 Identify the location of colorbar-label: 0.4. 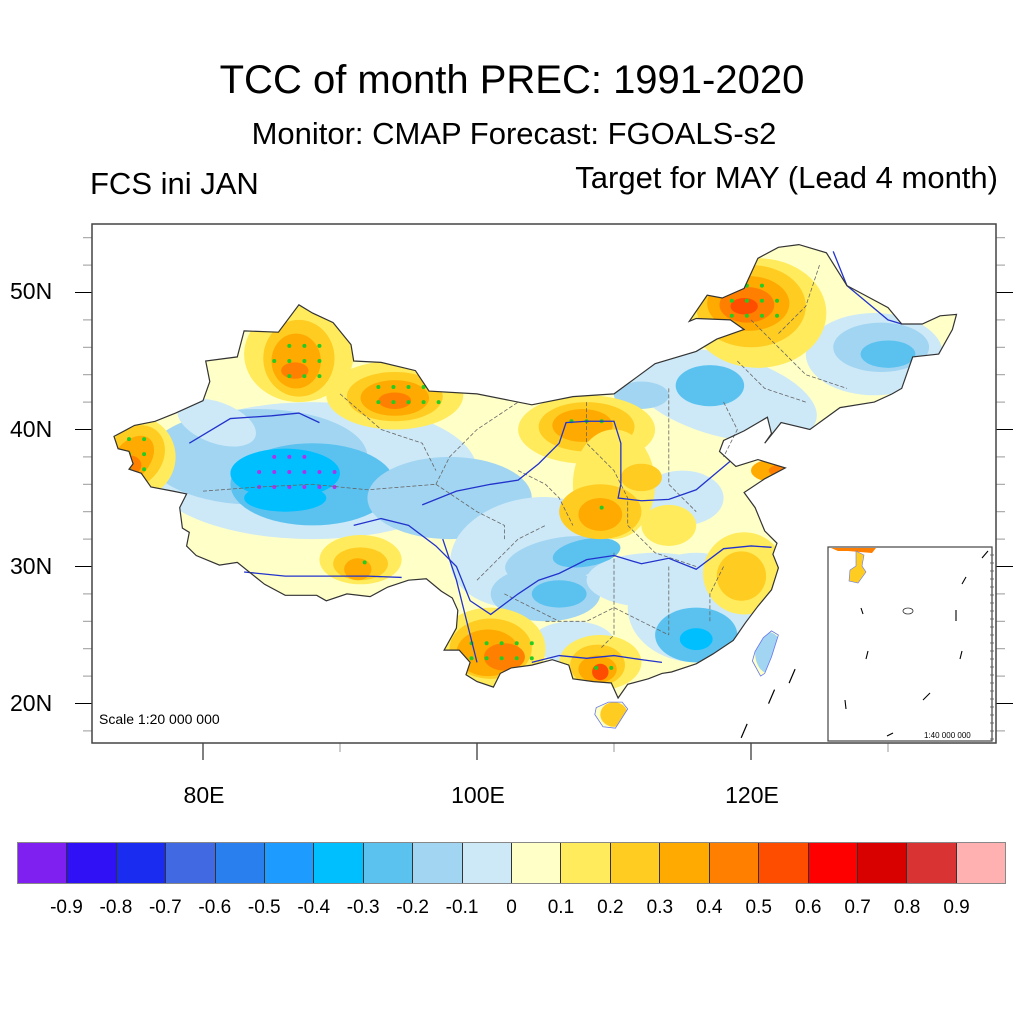
(709, 907).